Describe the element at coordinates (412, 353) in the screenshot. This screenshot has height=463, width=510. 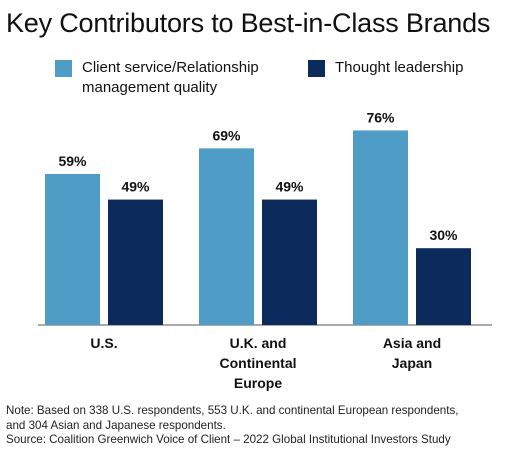
I see `category-label-asia-and-japan: Asia and Japan` at that location.